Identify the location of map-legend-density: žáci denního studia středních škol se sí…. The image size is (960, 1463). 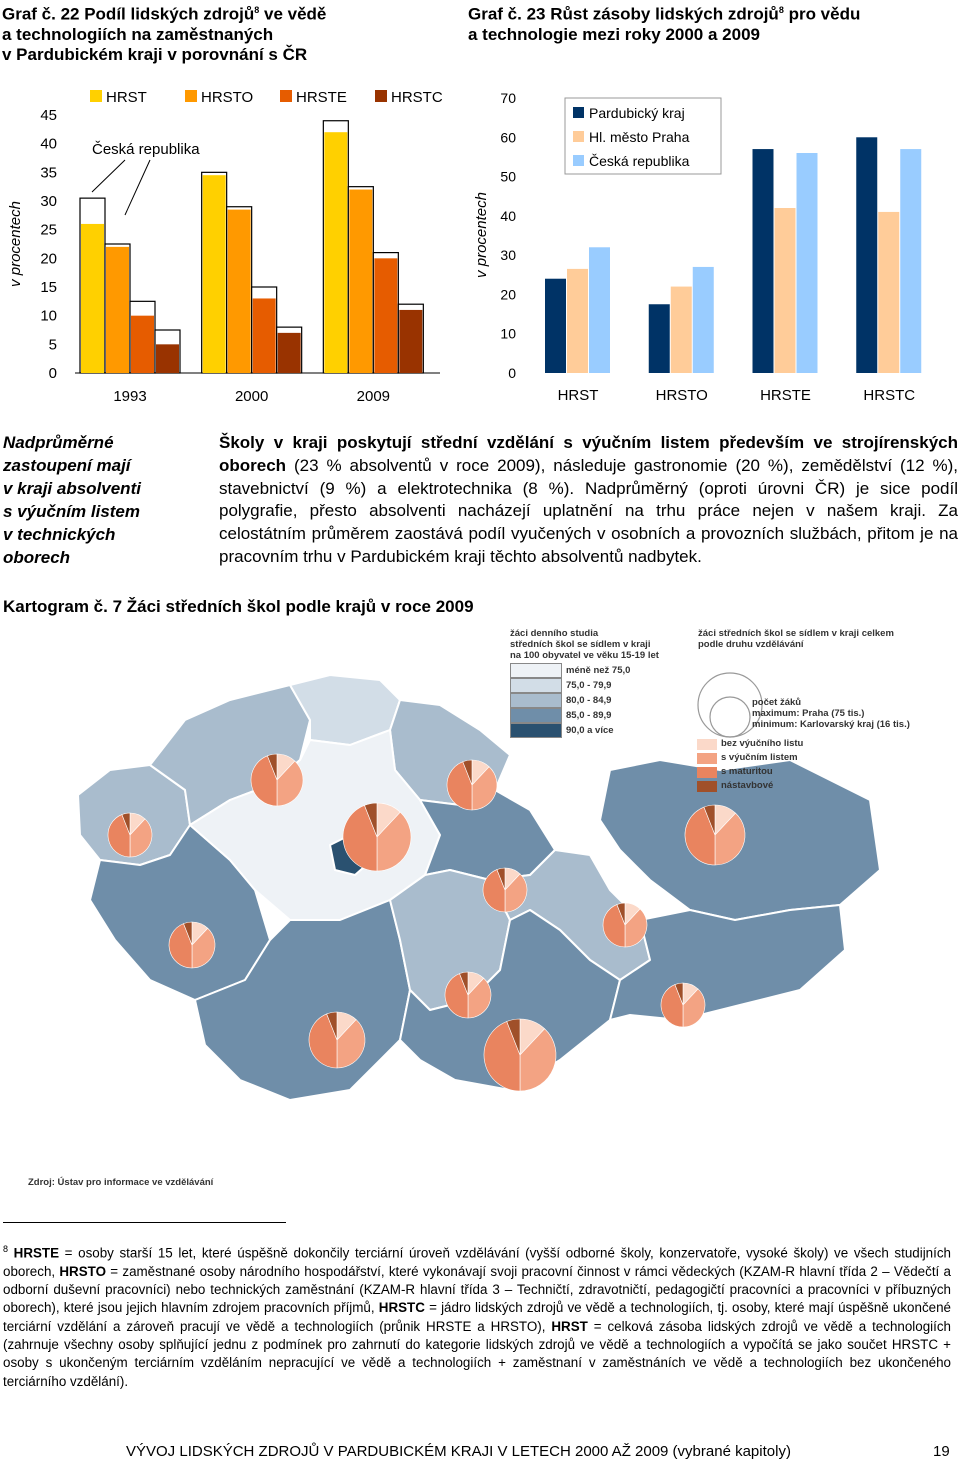
(600, 683).